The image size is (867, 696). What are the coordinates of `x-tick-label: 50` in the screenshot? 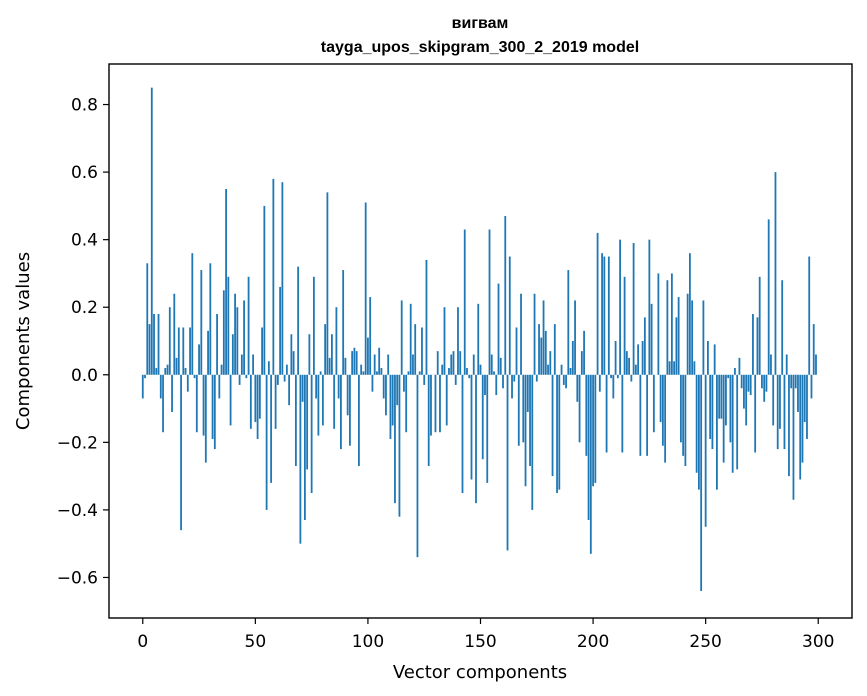 It's located at (256, 642).